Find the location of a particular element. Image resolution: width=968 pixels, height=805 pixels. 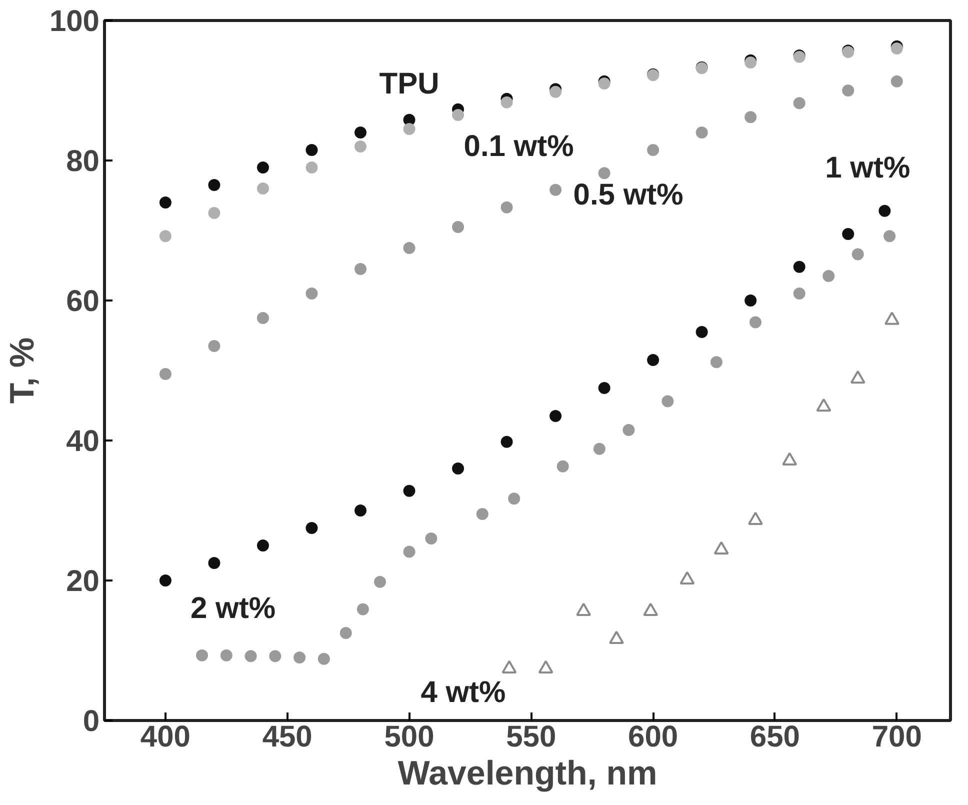

y-tick-label: 20 is located at coordinates (83, 581).